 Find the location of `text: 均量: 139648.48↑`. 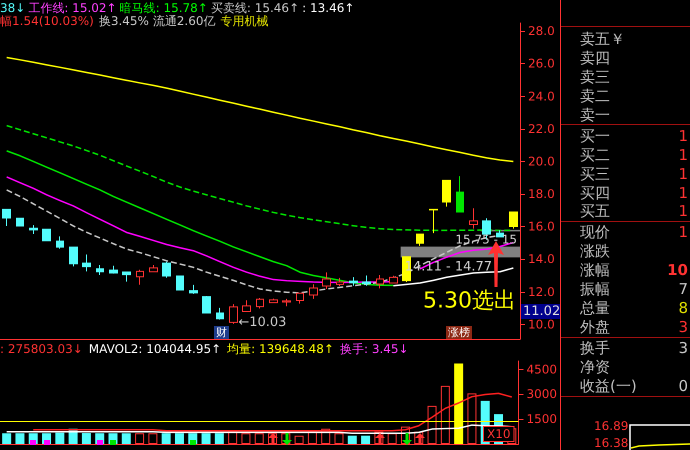

text: 均量: 139648.48↑ is located at coordinates (280, 349).